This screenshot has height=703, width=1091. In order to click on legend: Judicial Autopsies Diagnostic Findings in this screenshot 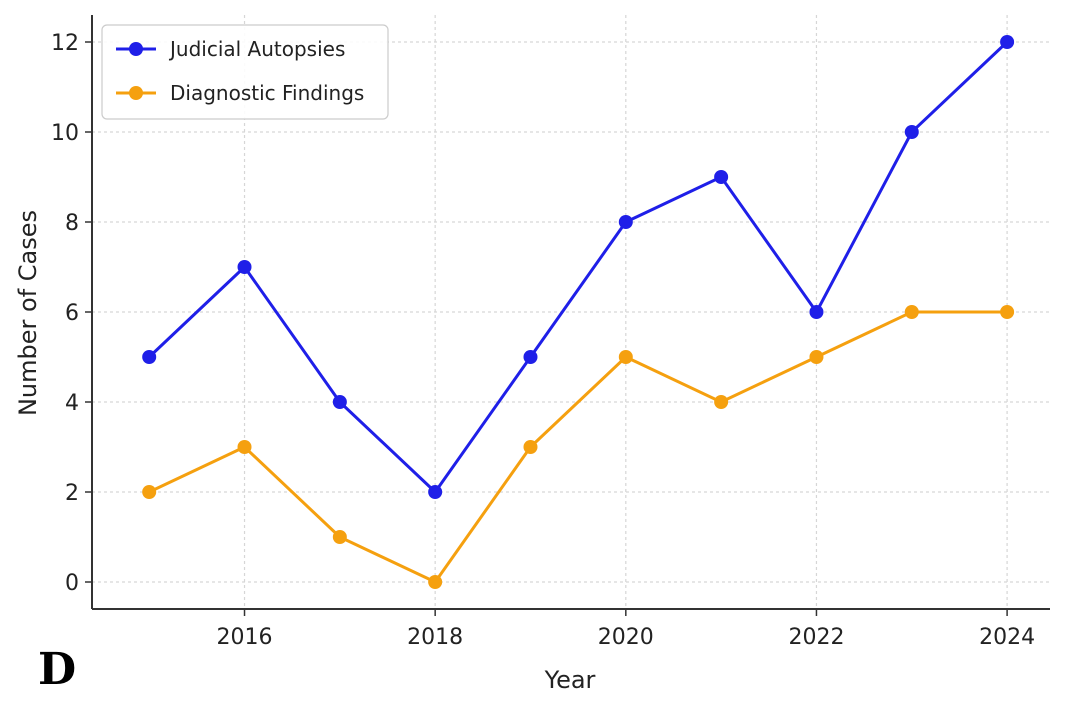, I will do `click(245, 72)`.